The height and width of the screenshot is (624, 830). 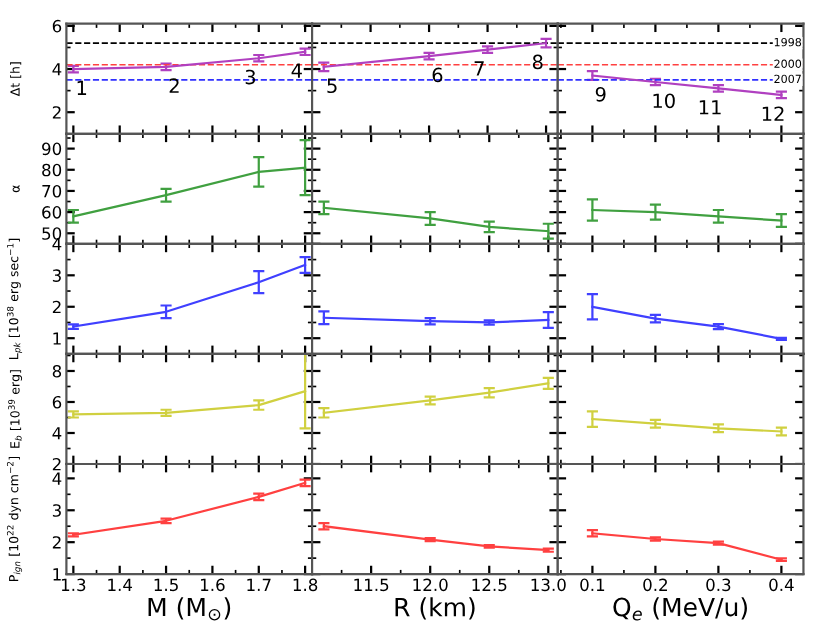 I want to click on annotation: 5, so click(x=332, y=86).